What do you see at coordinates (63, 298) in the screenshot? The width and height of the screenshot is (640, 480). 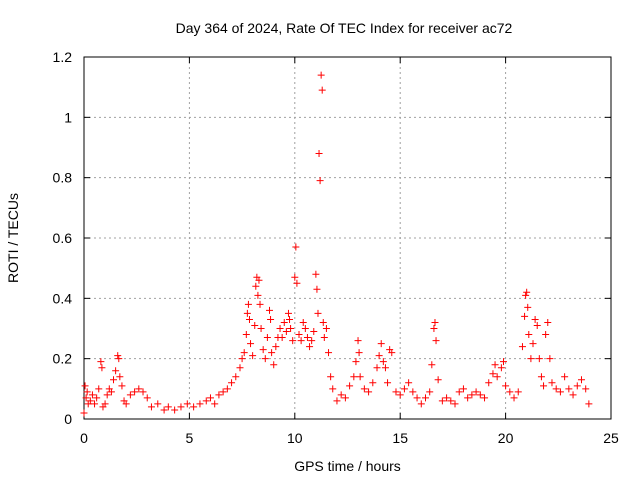 I see `y-tick-label: 0.4` at bounding box center [63, 298].